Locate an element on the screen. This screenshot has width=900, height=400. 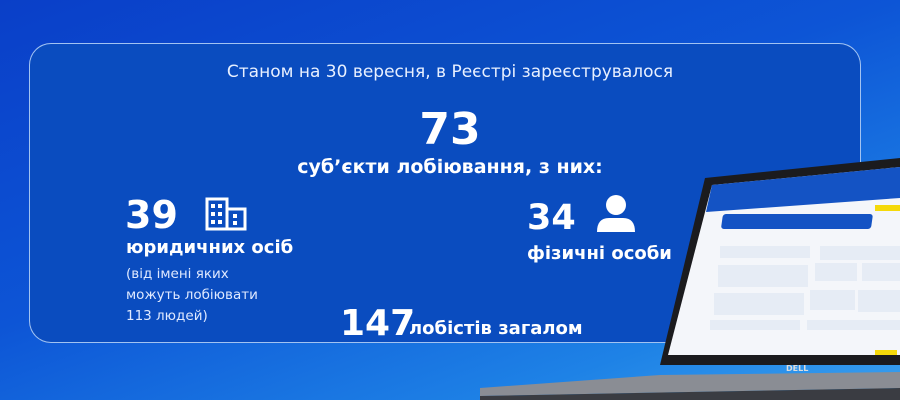
total-label: суб’єкти лобіювання, з них: is located at coordinates (450, 167).